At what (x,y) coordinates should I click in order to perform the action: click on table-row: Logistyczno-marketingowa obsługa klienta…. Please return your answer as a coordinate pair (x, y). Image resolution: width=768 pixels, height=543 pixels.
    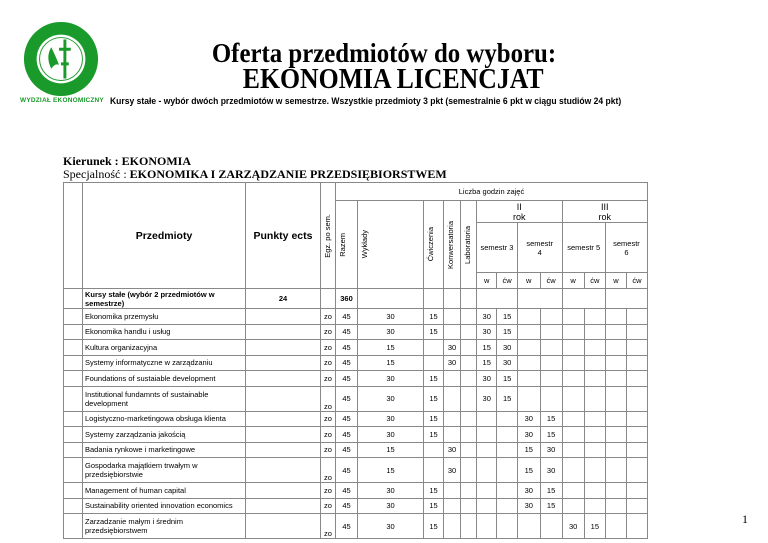
    Looking at the image, I should click on (356, 418).